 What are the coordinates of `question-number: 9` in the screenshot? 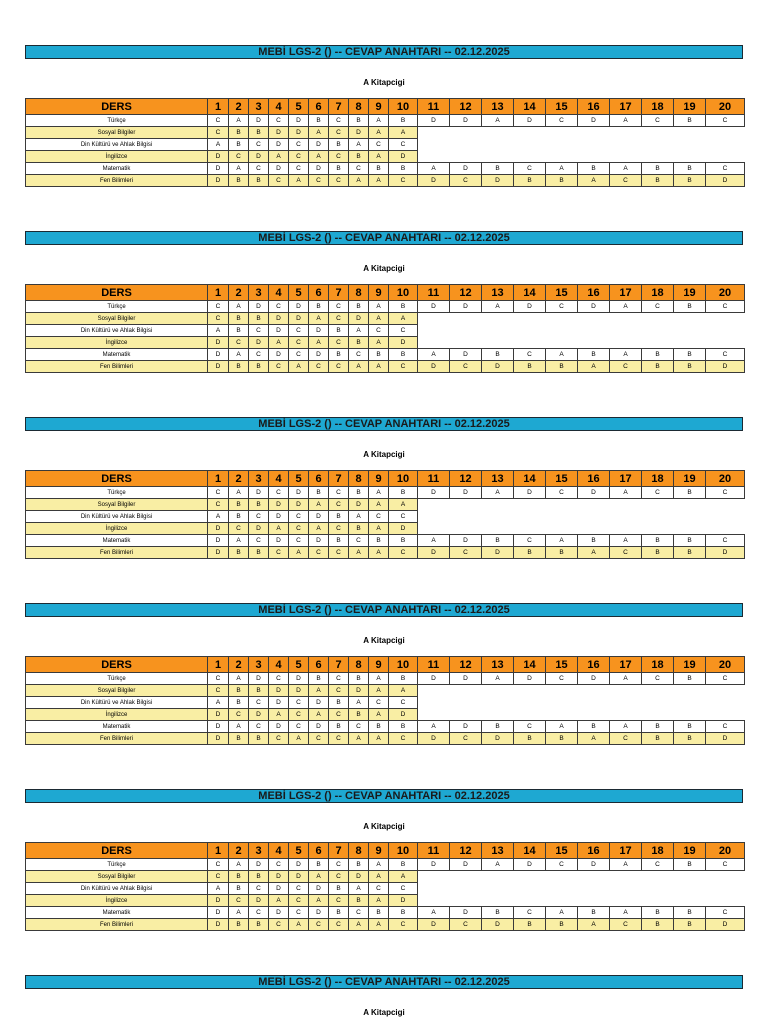 It's located at (378, 106).